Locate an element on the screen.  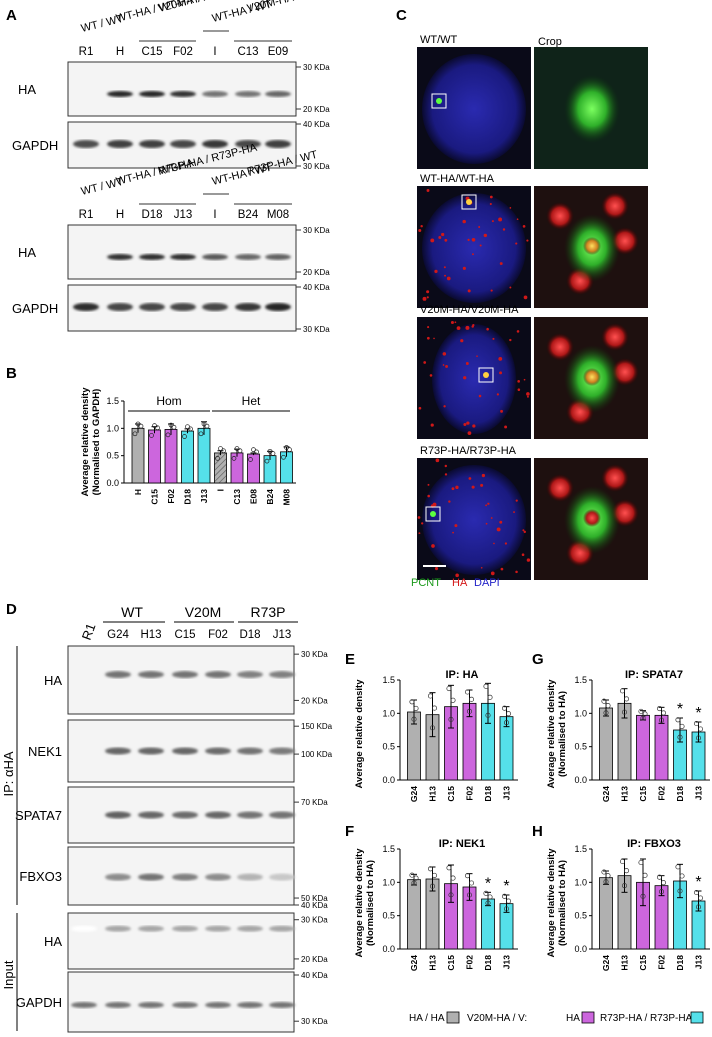
blot-a2-lane-1: H is located at coordinates (120, 215).